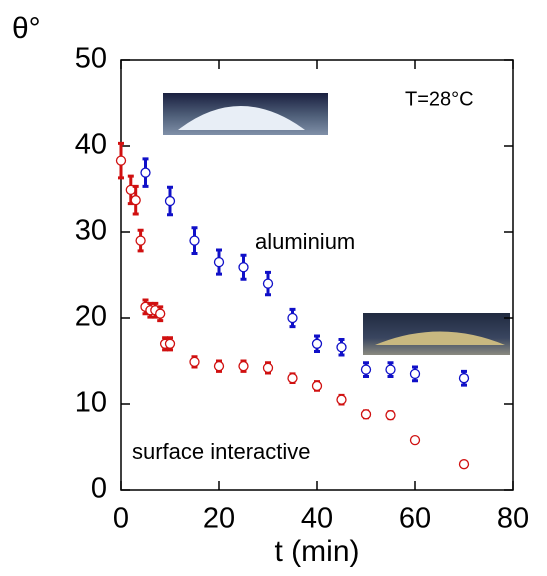 This screenshot has height=576, width=547. I want to click on y-tick-label: 50, so click(91, 59).